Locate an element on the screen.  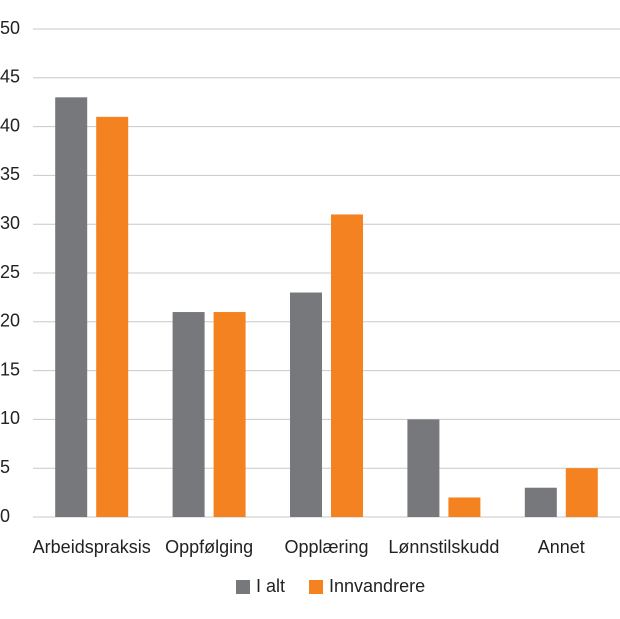
y-tick-label: 5 is located at coordinates (5, 467).